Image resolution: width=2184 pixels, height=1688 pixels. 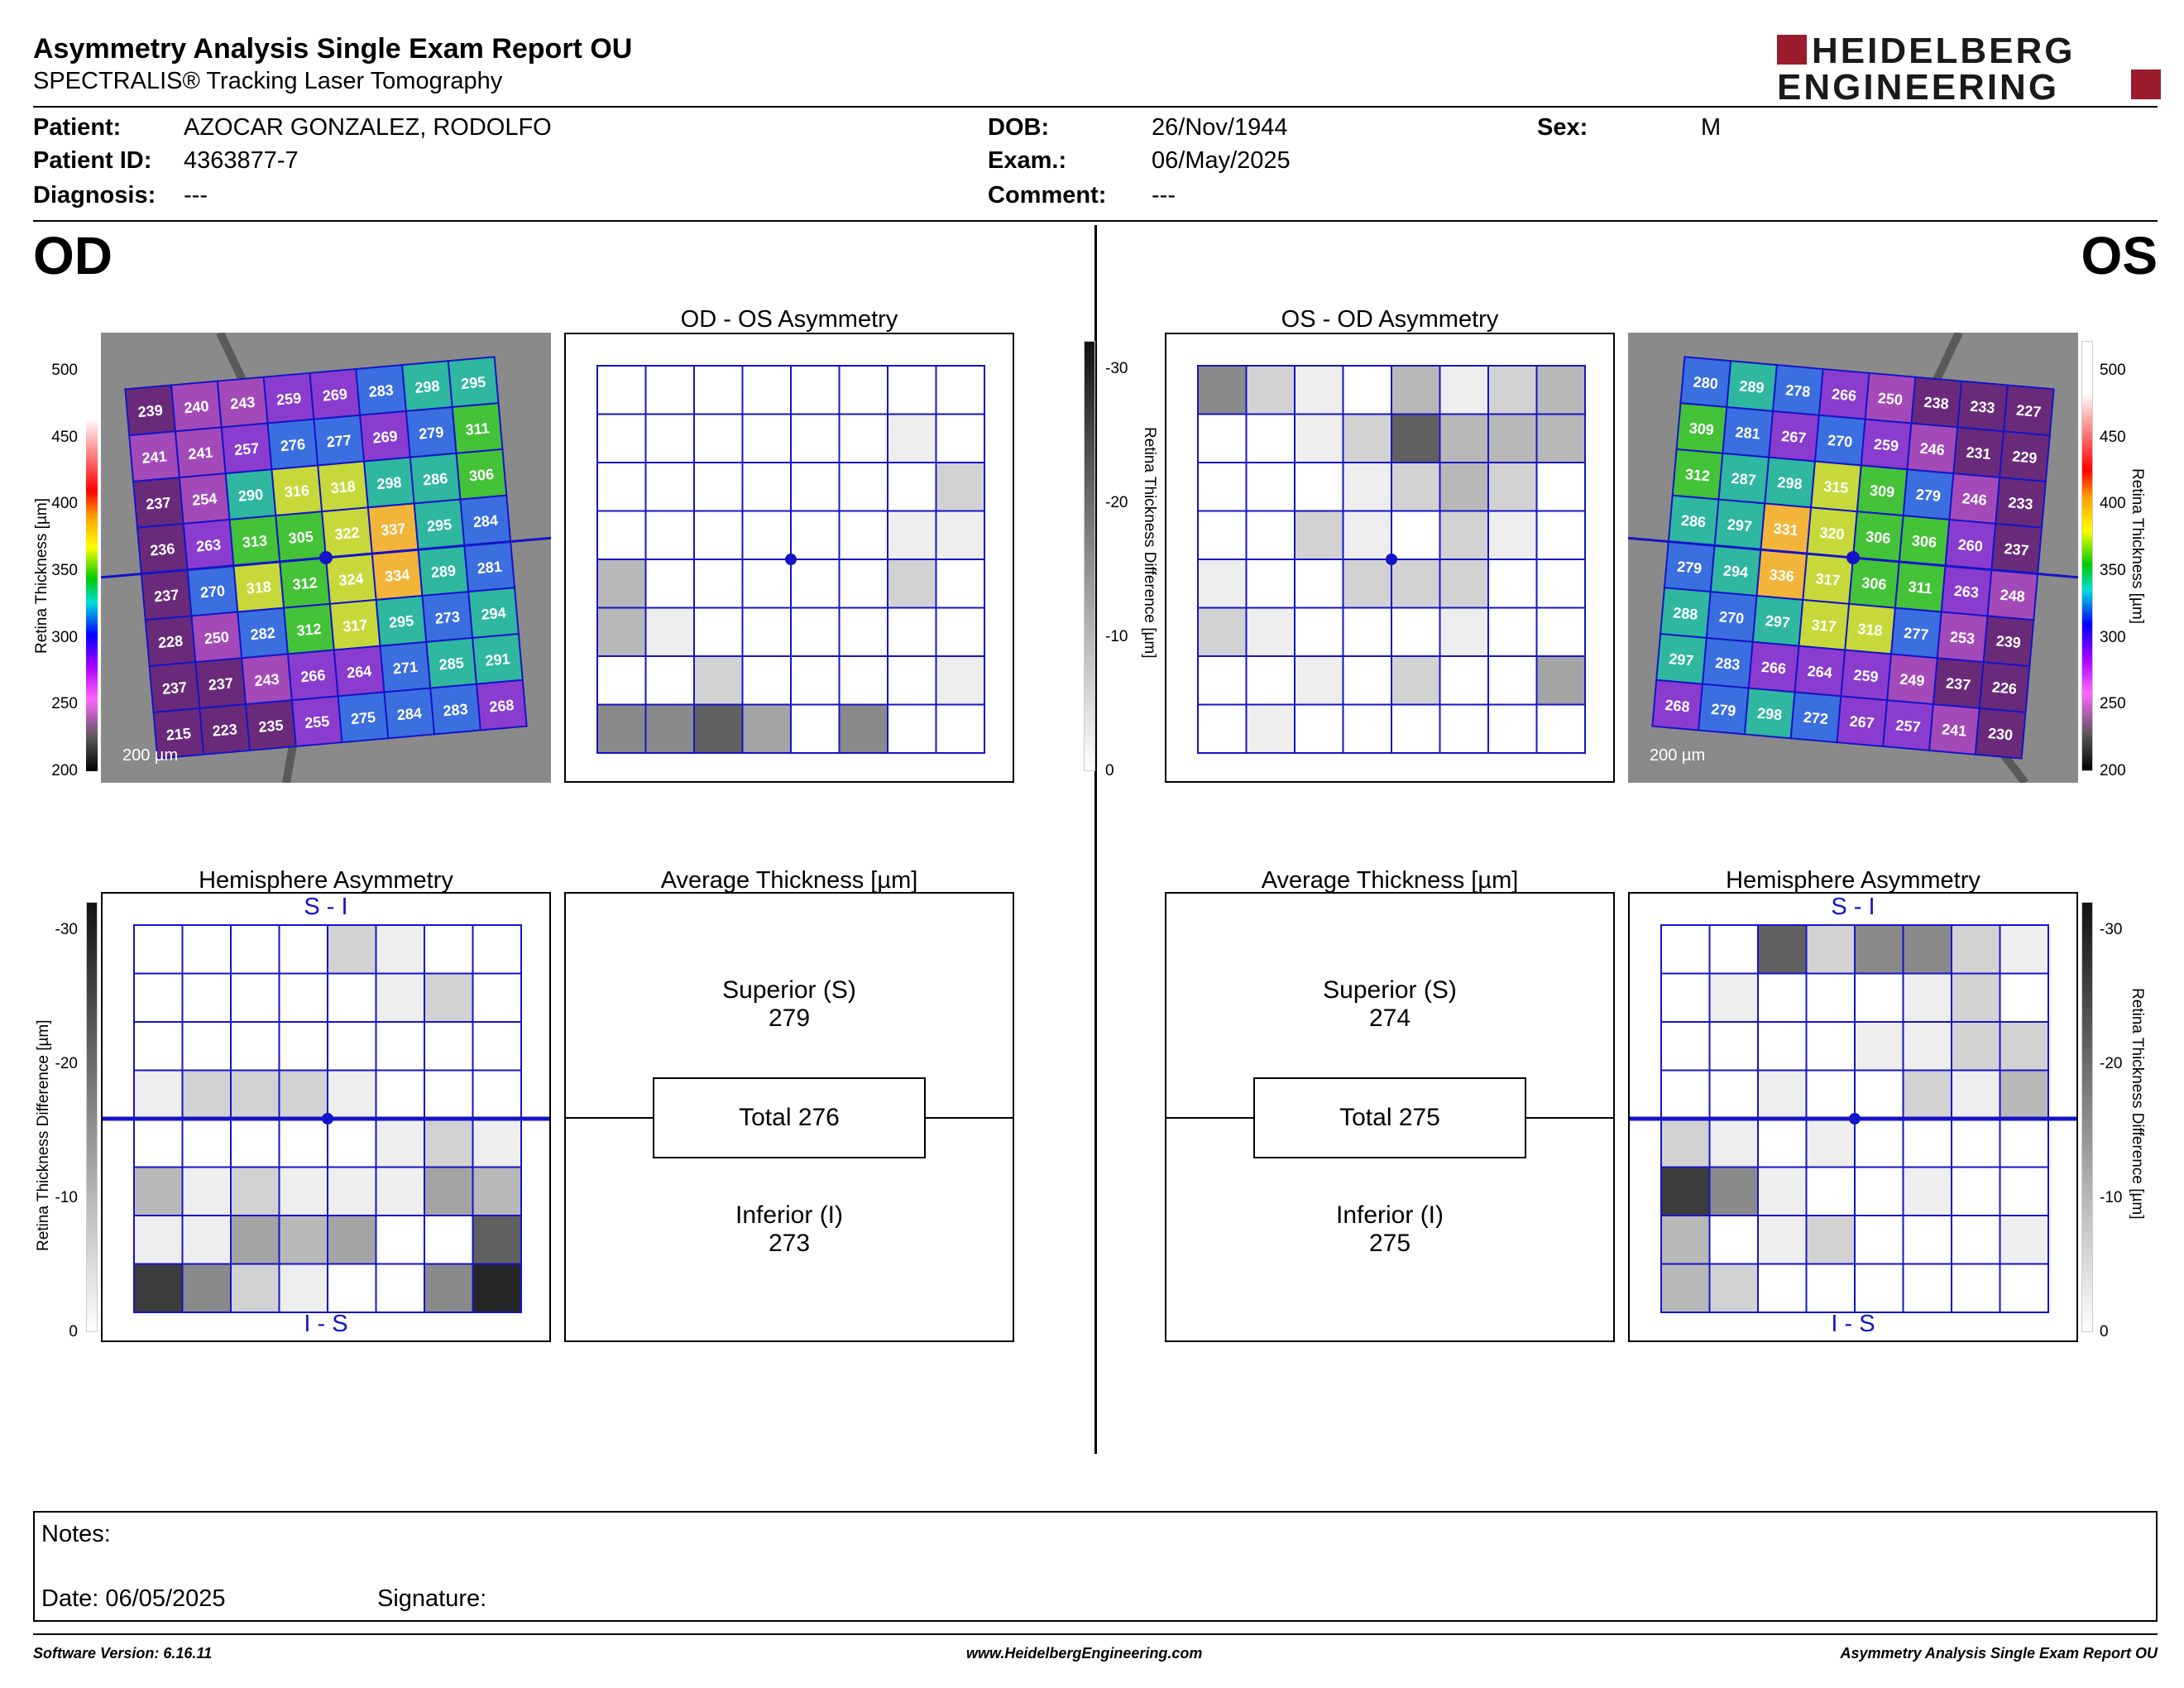 I want to click on od-thickness-color-scale, so click(x=92, y=571).